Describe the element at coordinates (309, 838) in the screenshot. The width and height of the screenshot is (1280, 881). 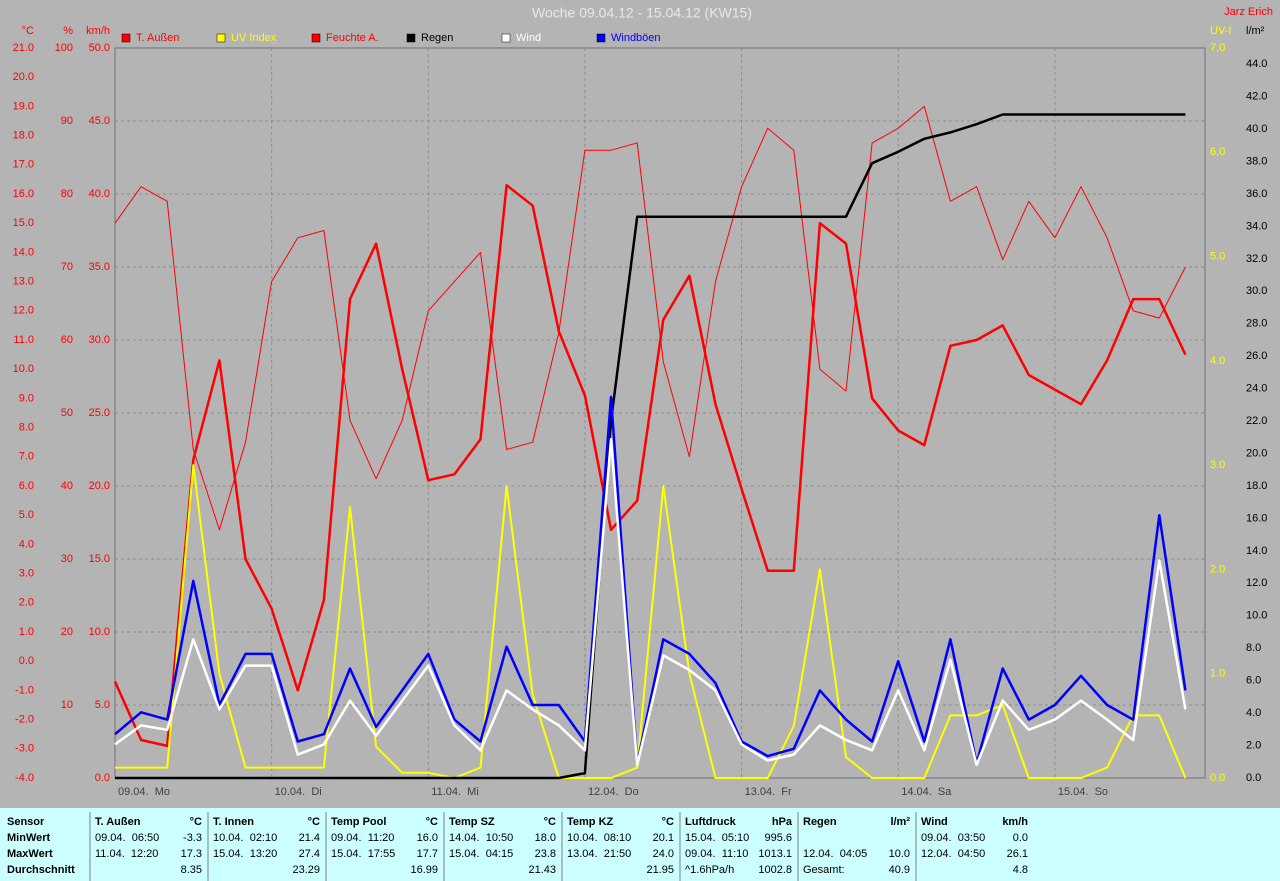
I see `cell-value: 21.4` at that location.